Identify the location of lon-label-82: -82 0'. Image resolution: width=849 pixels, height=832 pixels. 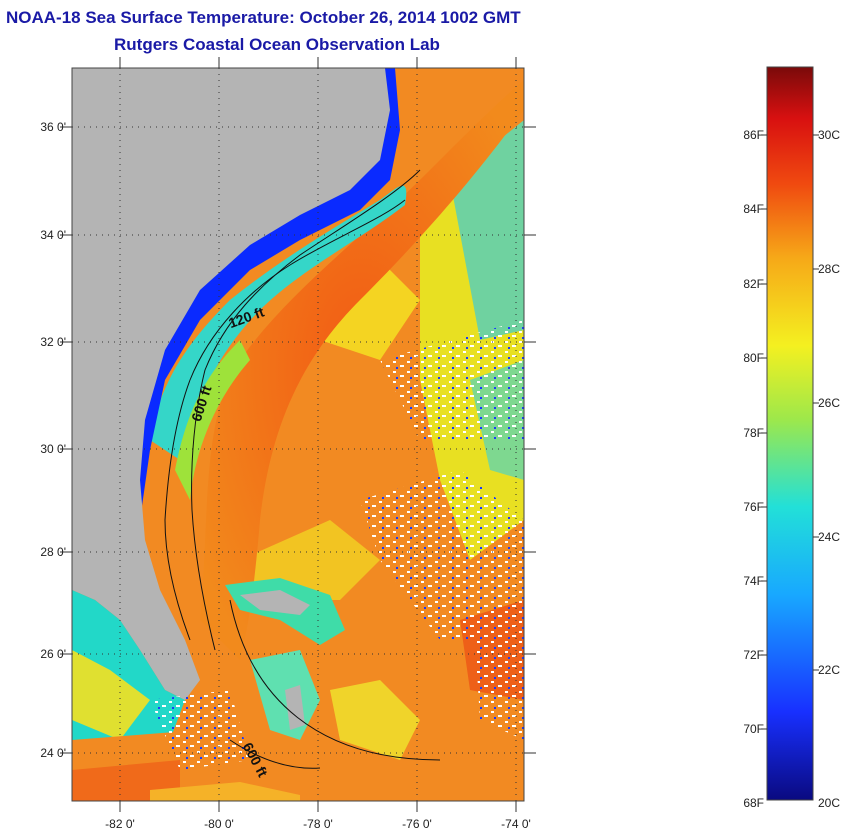
(120, 824).